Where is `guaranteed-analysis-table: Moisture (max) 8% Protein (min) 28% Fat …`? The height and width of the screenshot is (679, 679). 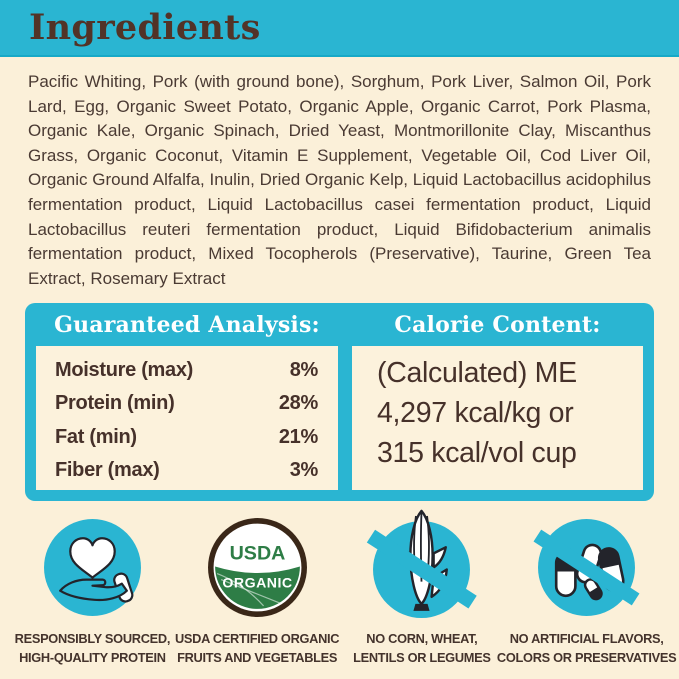 guaranteed-analysis-table: Moisture (max) 8% Protein (min) 28% Fat … is located at coordinates (187, 418).